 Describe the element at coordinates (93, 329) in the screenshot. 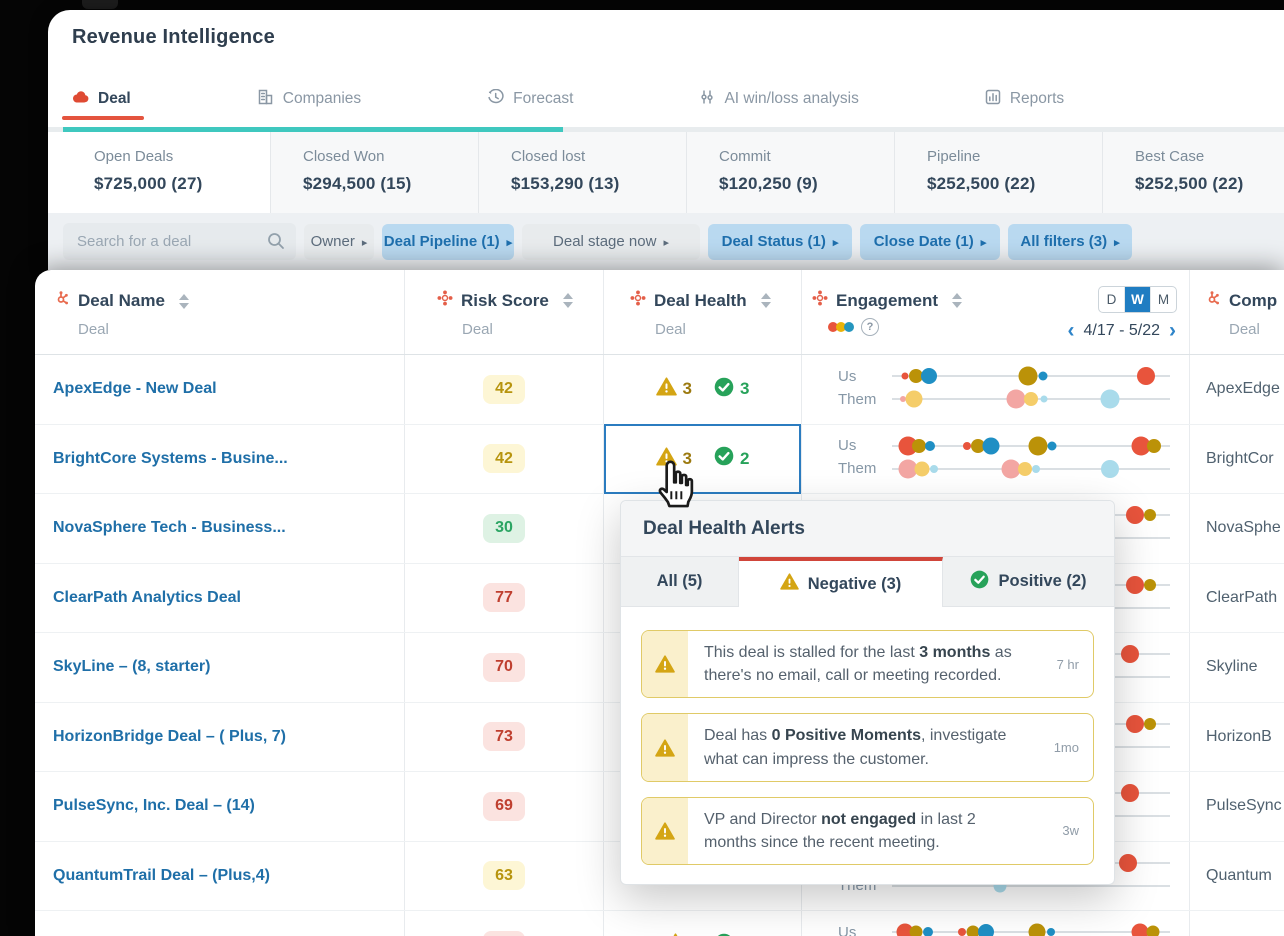

I see `column-subtitle: Deal` at that location.